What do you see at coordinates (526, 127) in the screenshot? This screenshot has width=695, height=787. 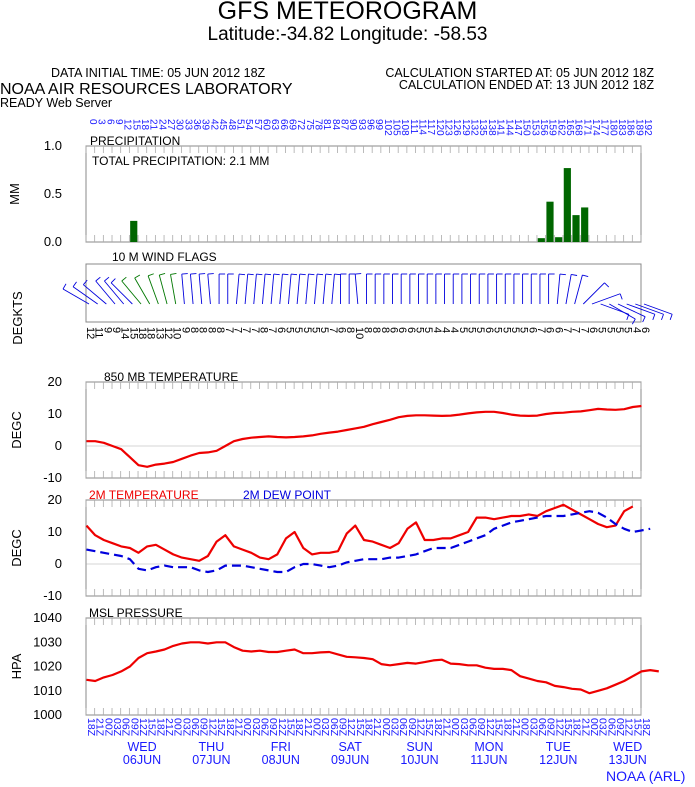 I see `forecast-hour-label: 150` at bounding box center [526, 127].